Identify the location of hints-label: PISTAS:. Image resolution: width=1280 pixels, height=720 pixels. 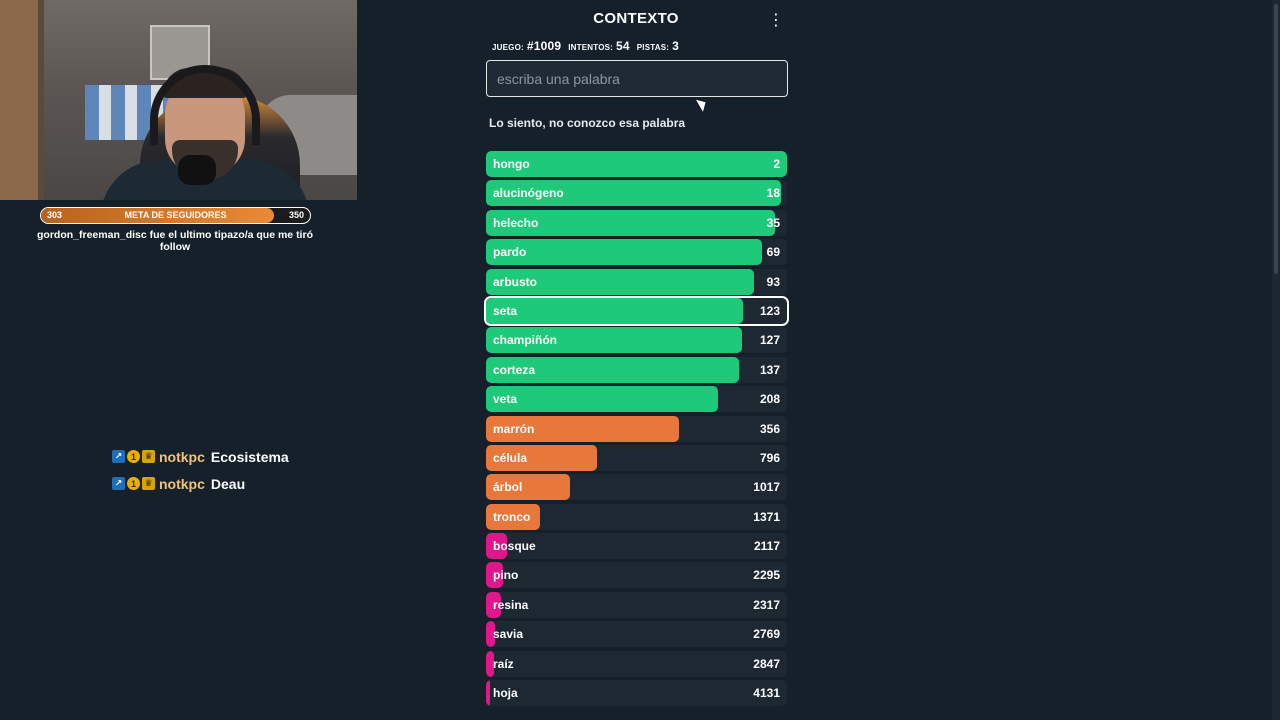
(653, 47).